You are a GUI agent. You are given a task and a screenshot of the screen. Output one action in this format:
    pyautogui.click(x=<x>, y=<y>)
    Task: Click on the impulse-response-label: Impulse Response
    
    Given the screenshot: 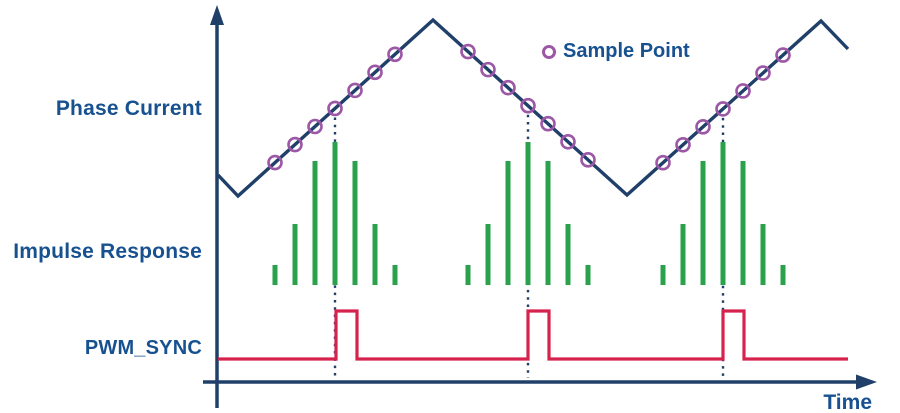 What is the action you would take?
    pyautogui.click(x=107, y=251)
    